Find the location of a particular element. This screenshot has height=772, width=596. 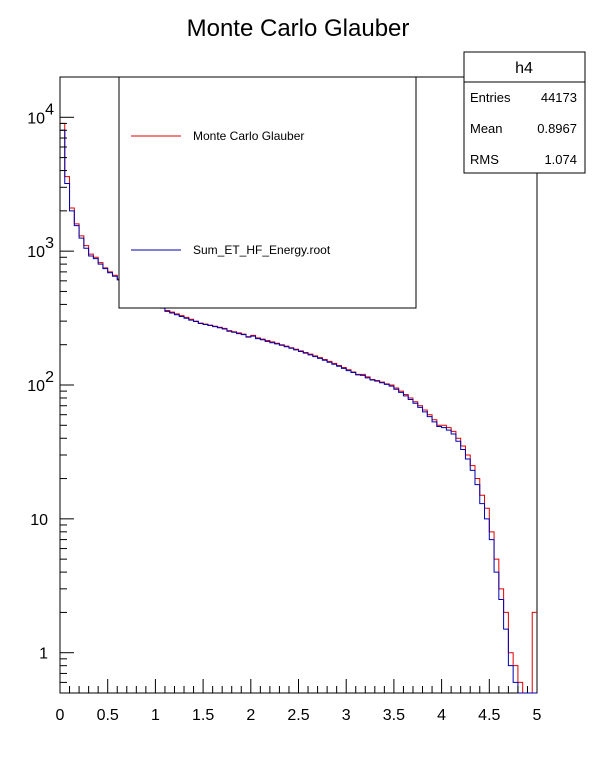

x-tick-label: 0.5 is located at coordinates (108, 715).